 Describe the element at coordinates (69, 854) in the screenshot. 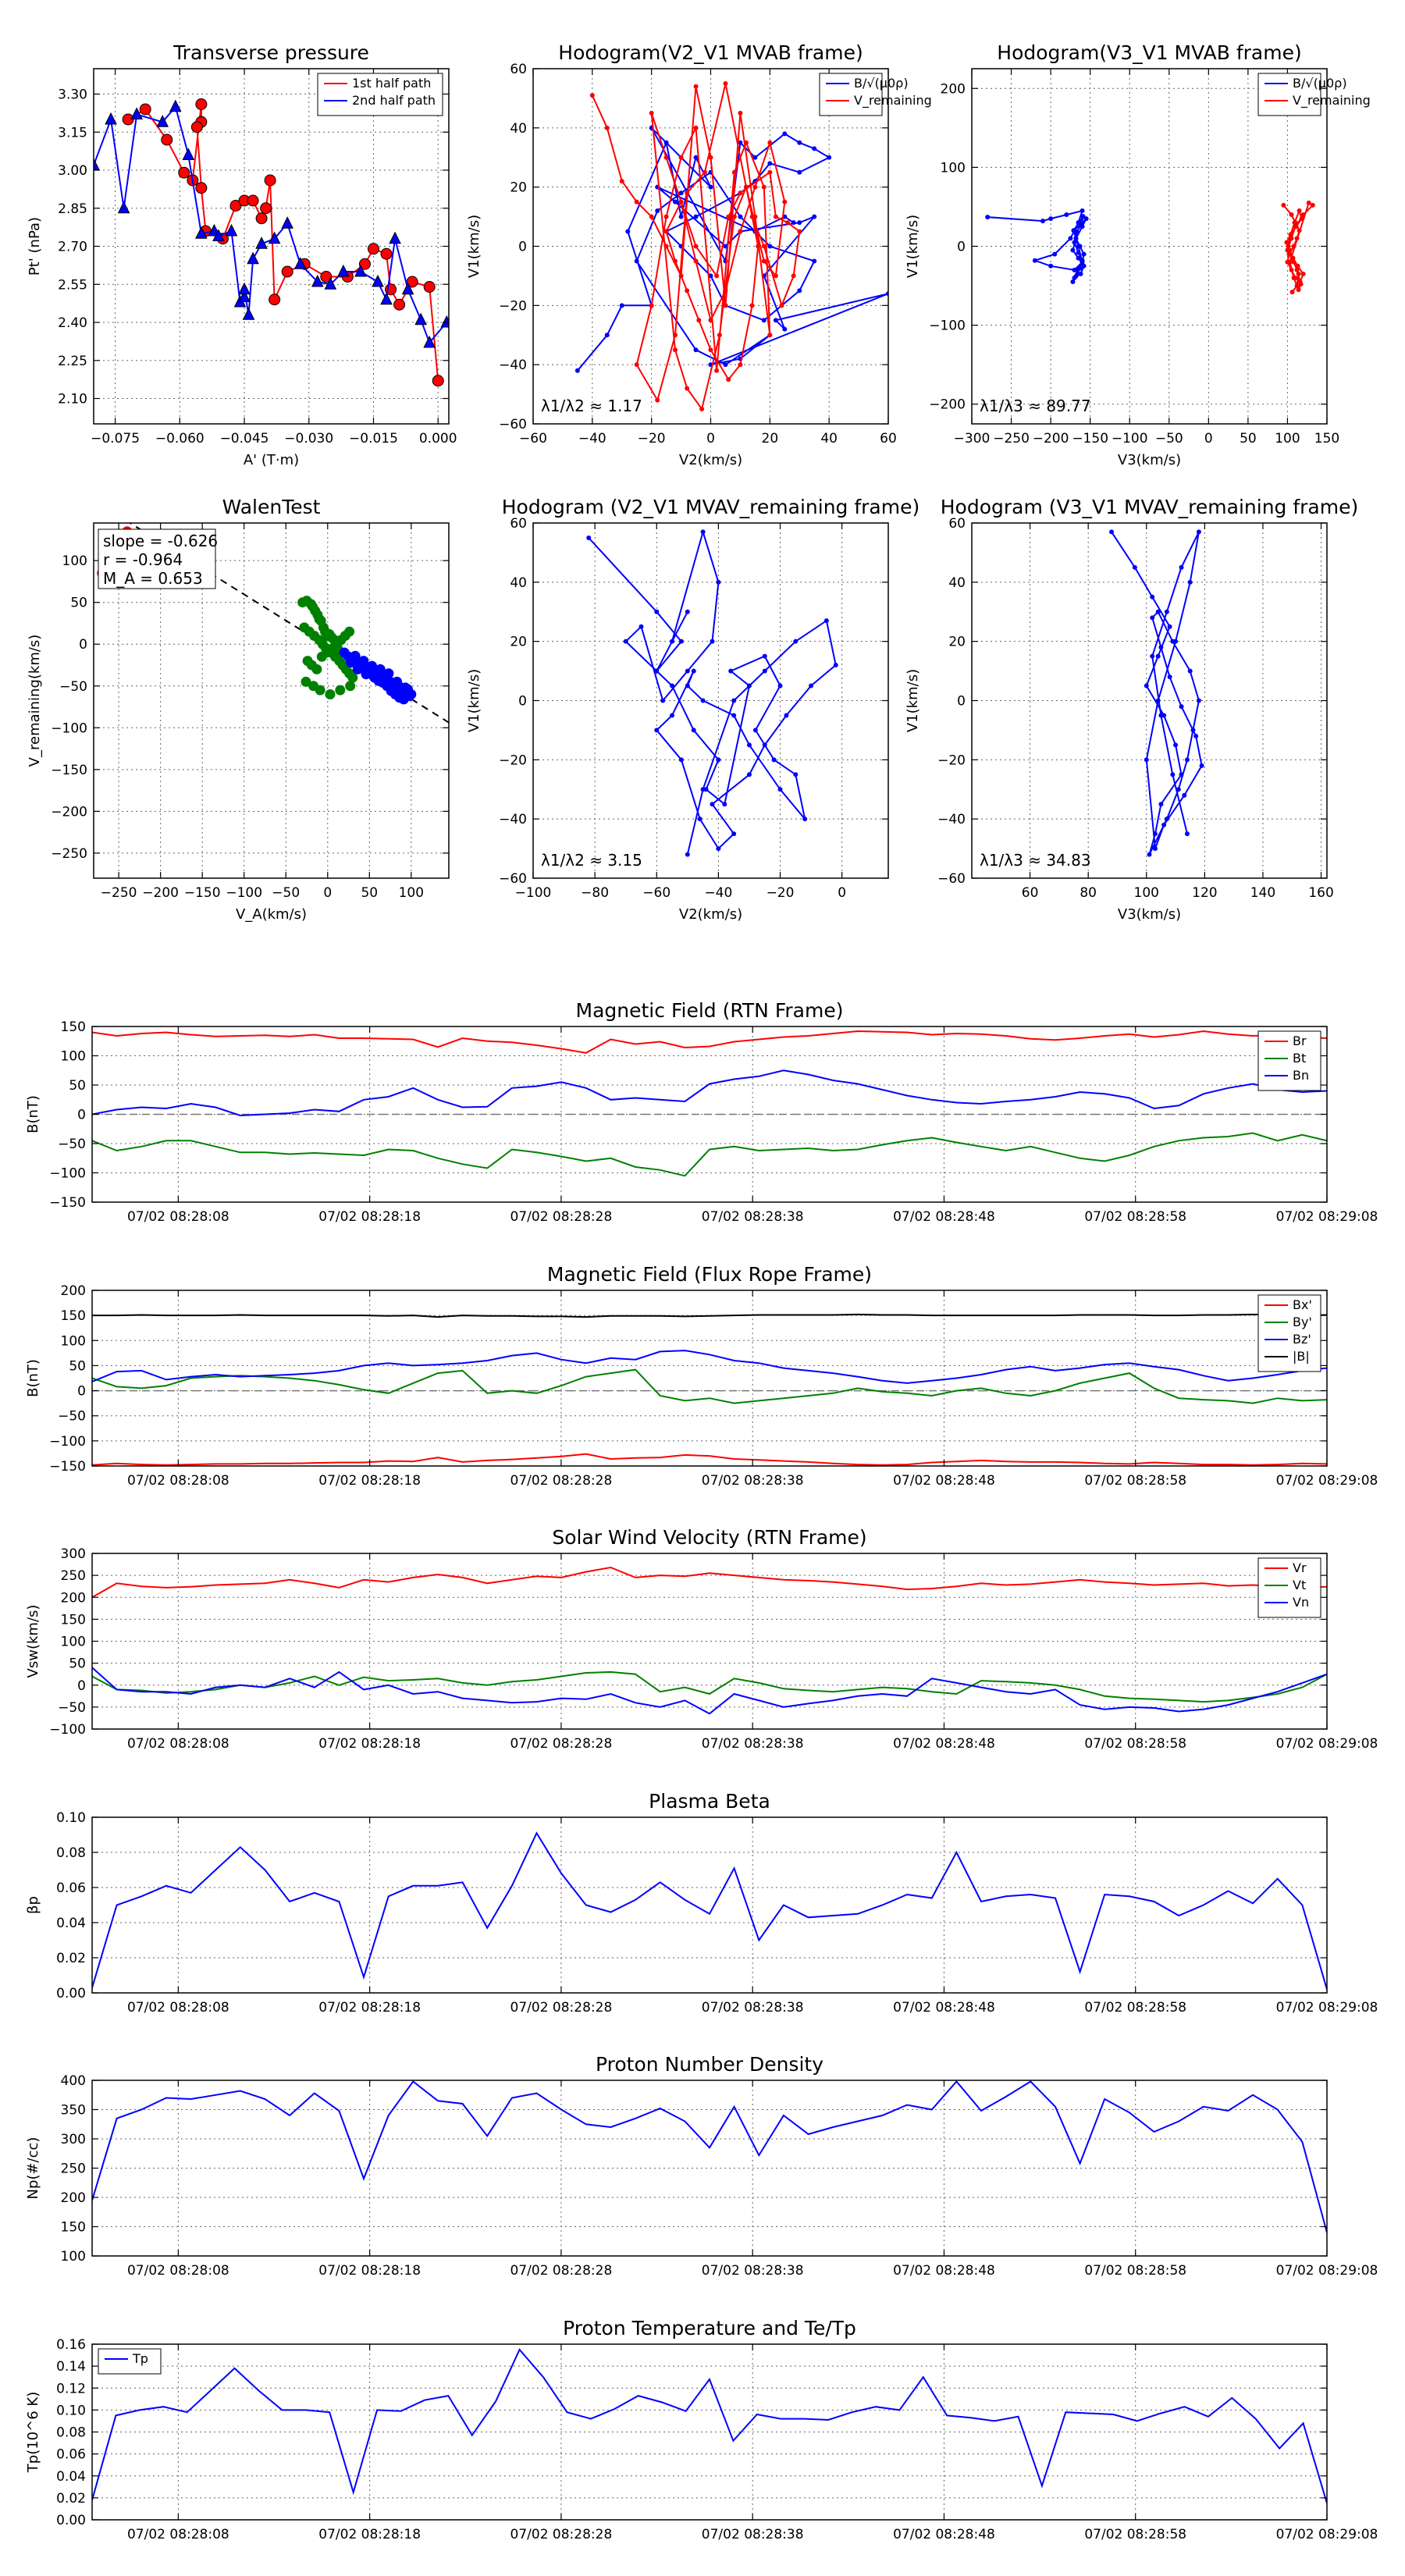

I see `ytick-label: −250` at that location.